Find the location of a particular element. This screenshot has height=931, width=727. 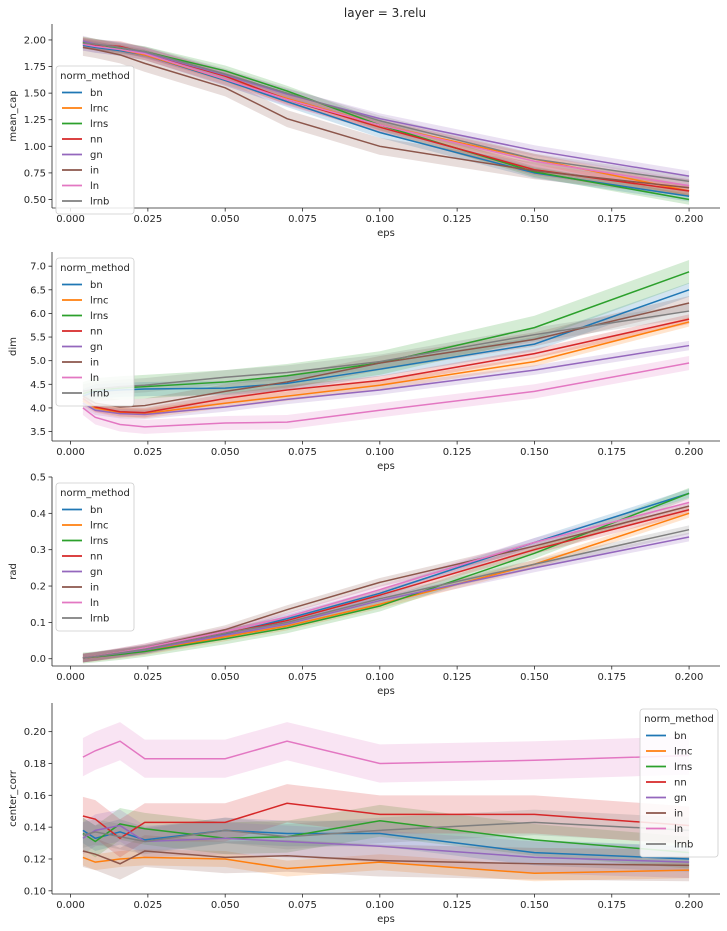

y-tick-label: 4.5 is located at coordinates (38, 385).